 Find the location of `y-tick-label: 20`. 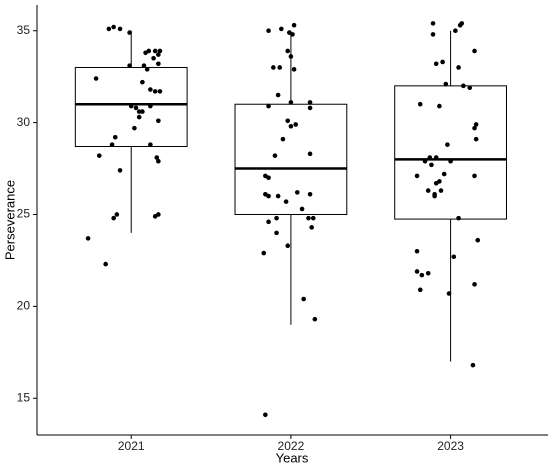

y-tick-label: 20 is located at coordinates (24, 306).